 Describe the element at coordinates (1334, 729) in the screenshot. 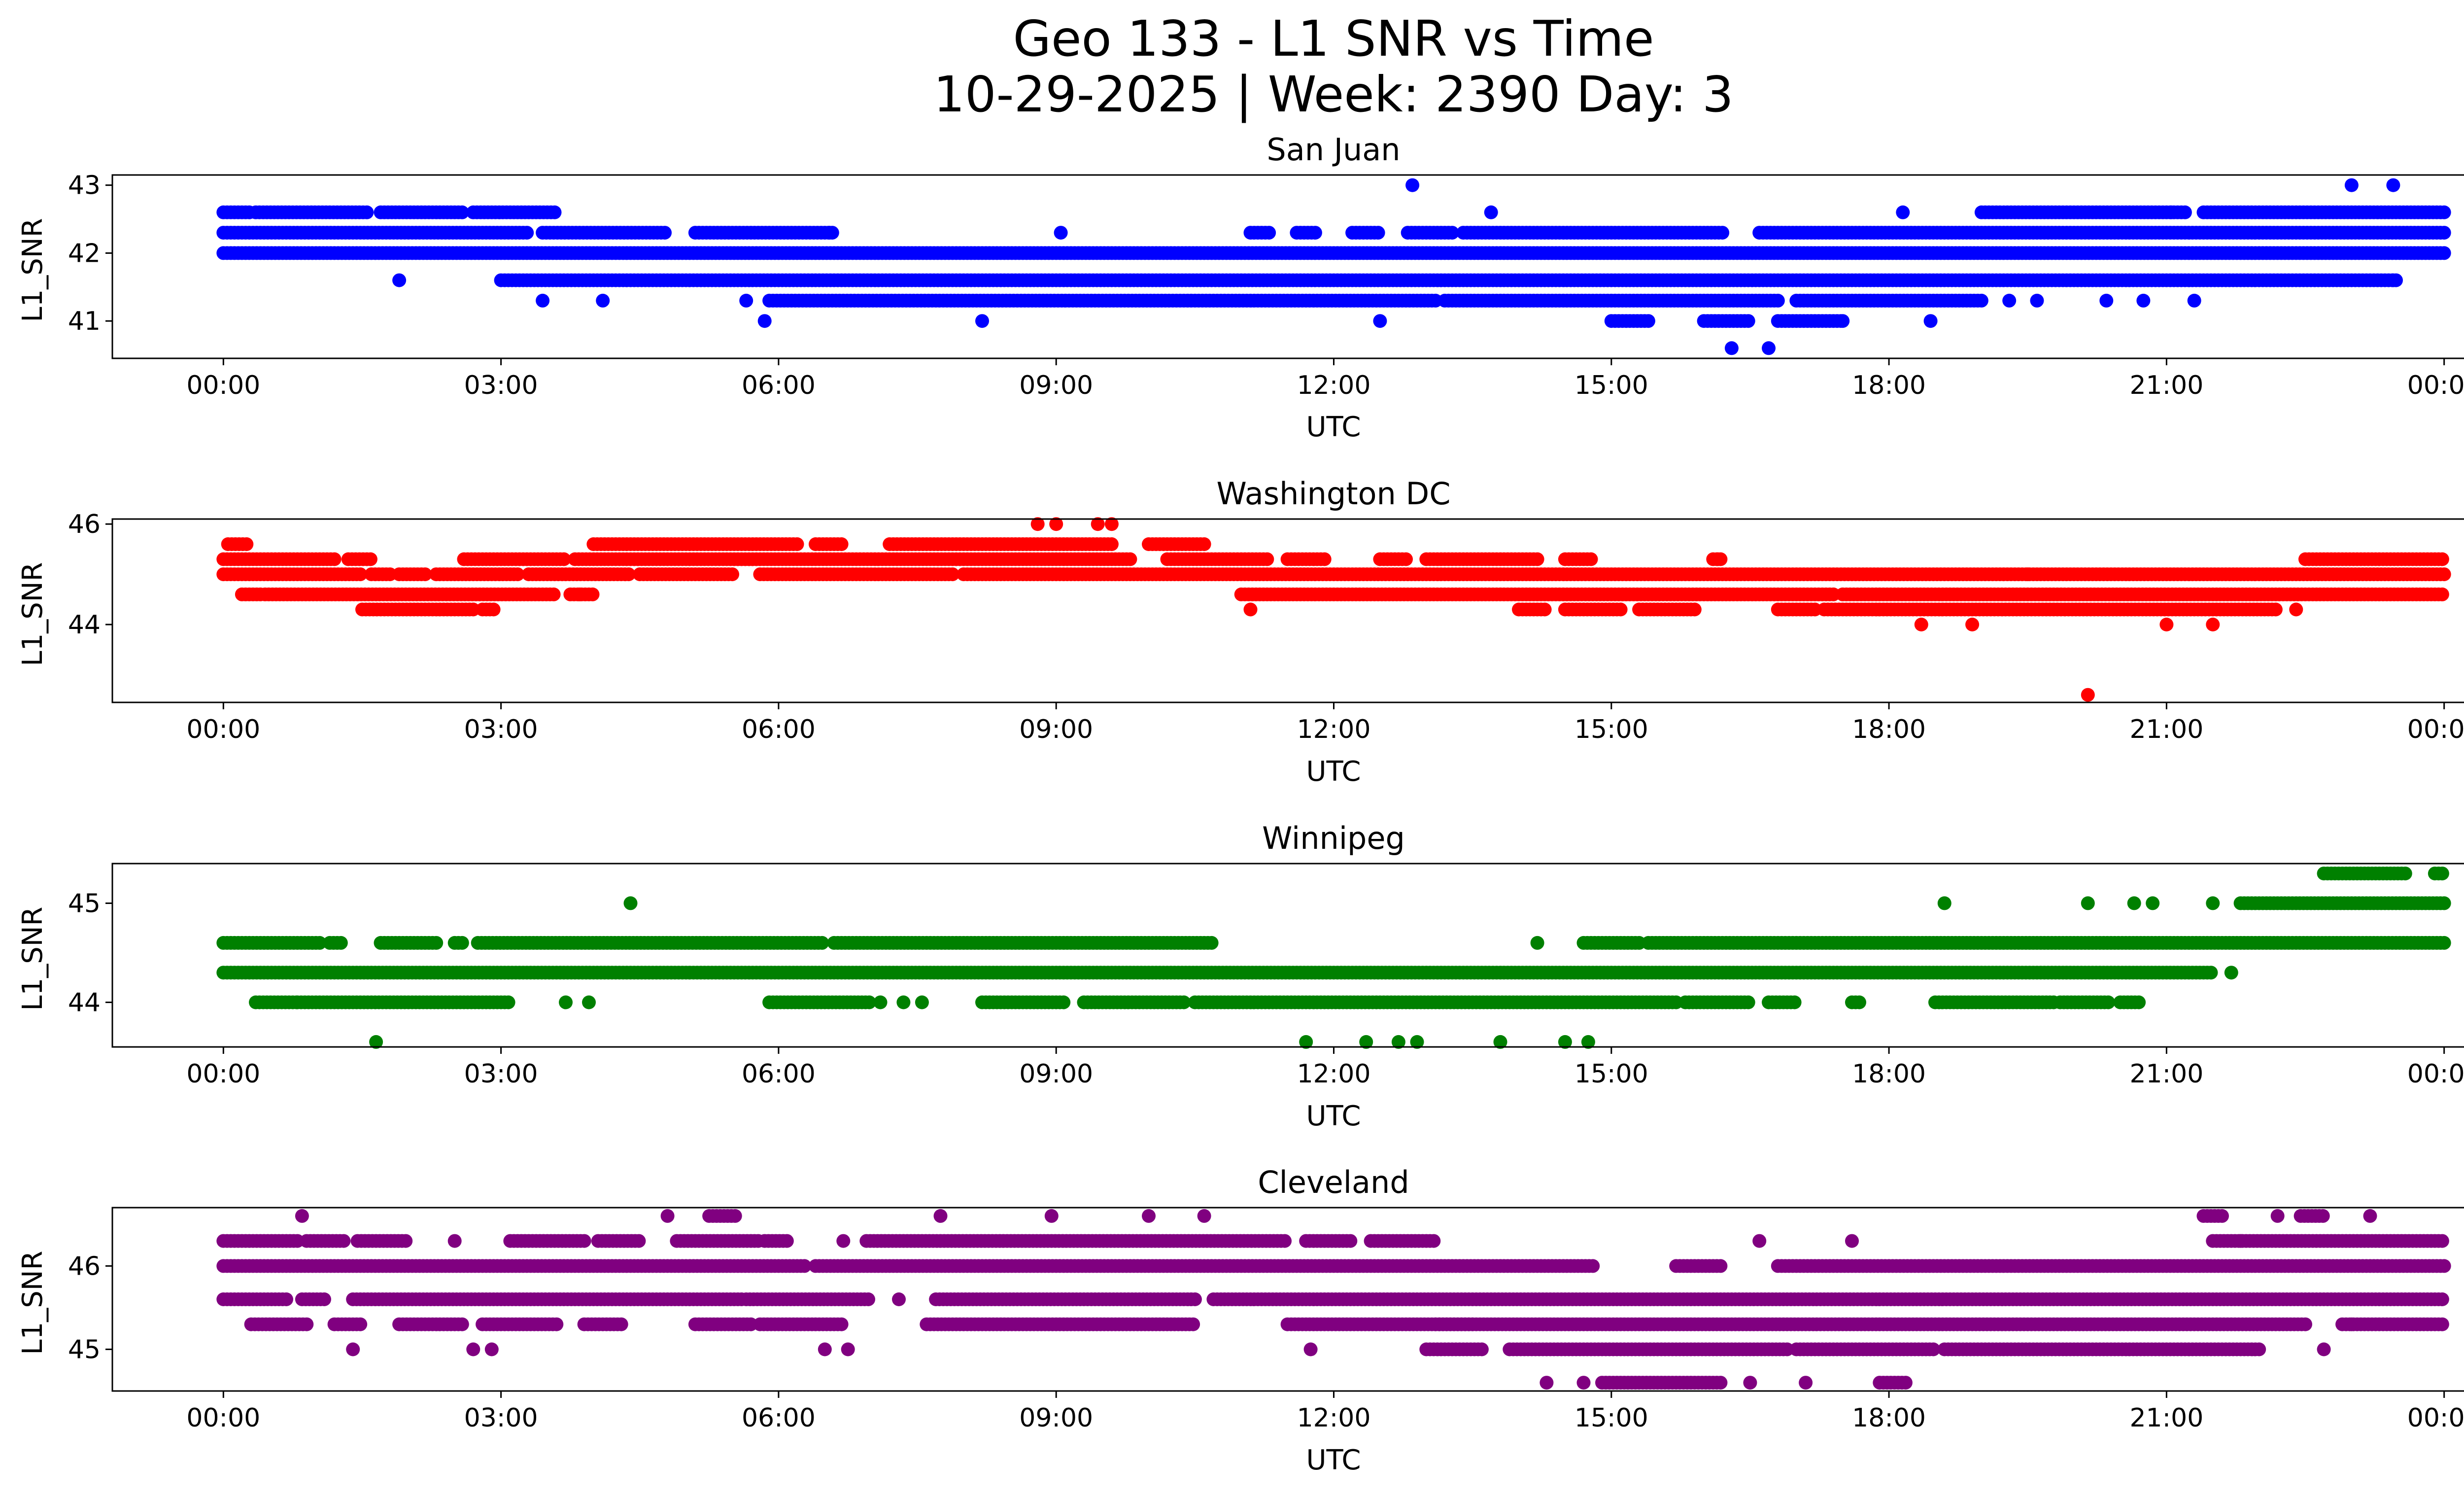

I see `x-tick-label: 12:00` at that location.